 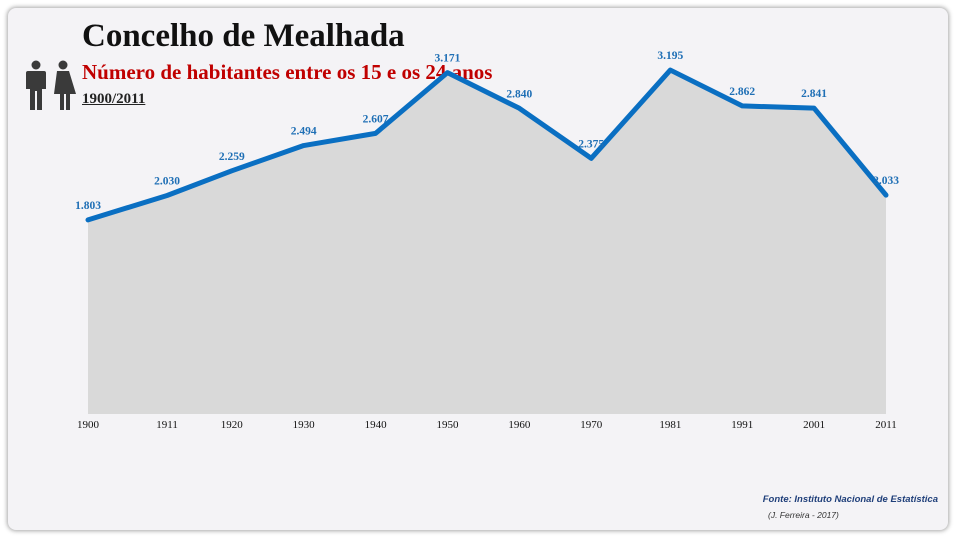 What do you see at coordinates (51, 85) in the screenshot?
I see `man-woman-icon` at bounding box center [51, 85].